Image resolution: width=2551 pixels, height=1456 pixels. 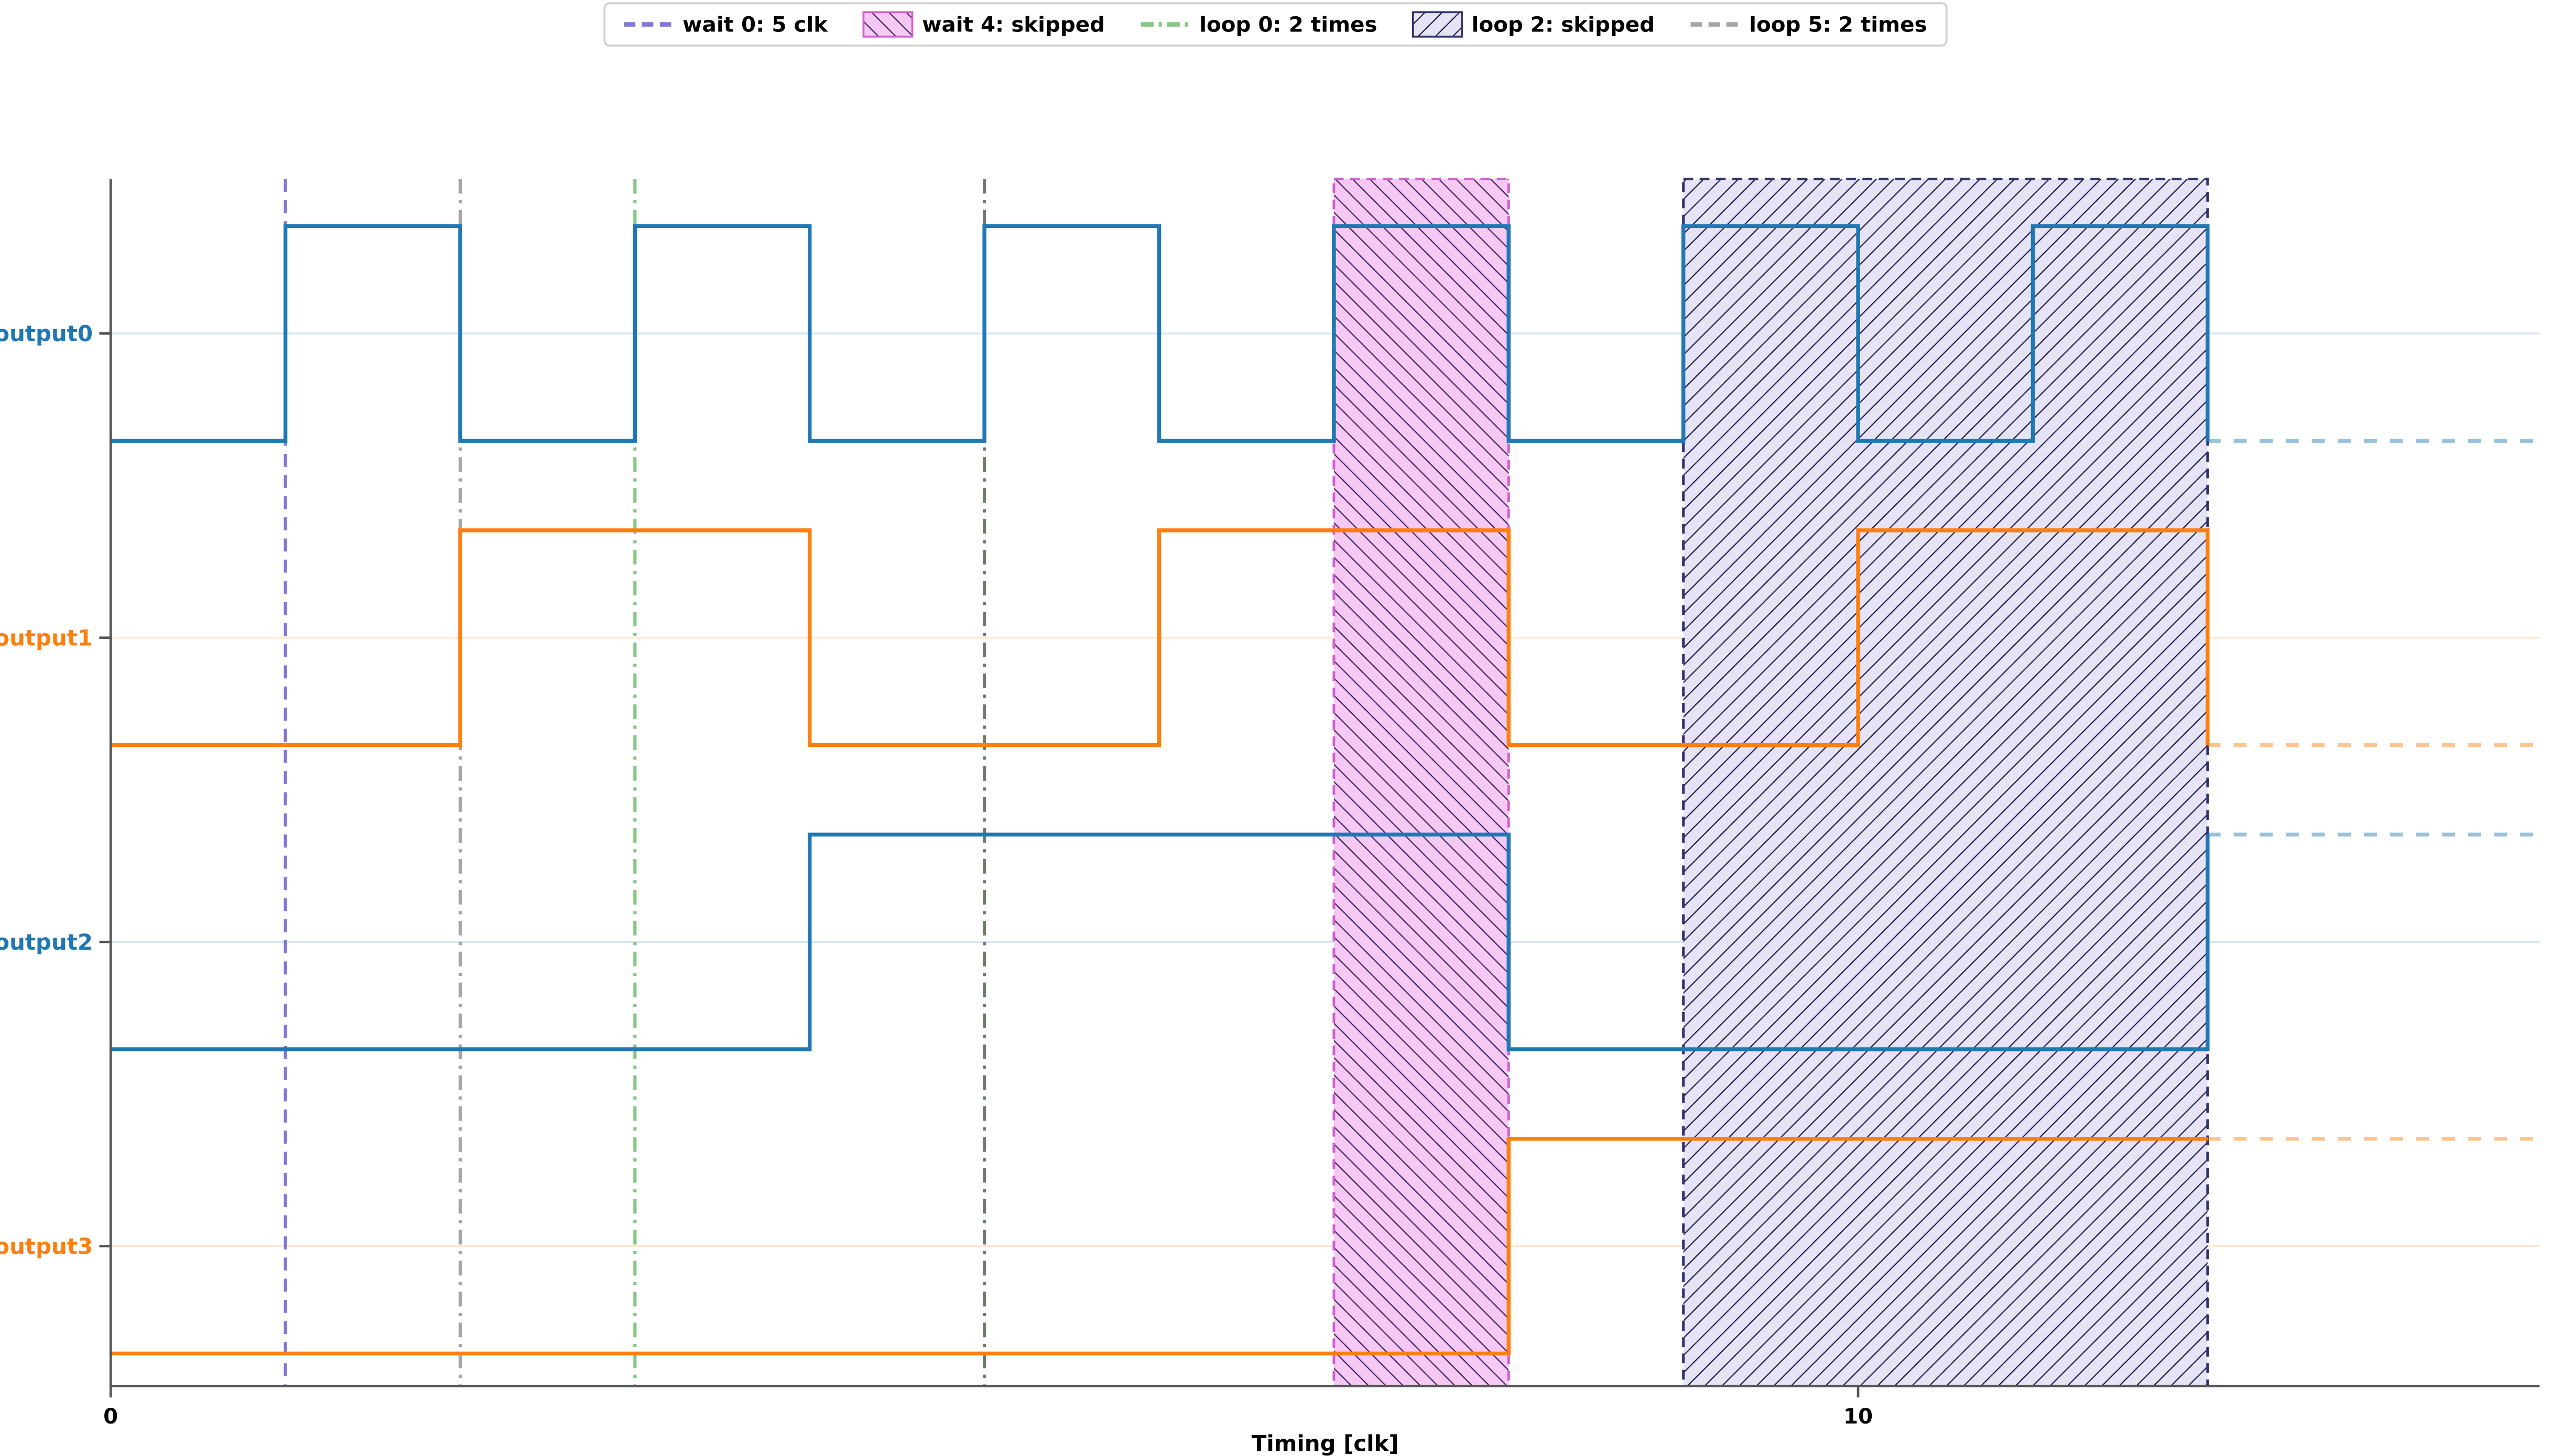 I want to click on waveform-output2, so click(x=1161, y=942).